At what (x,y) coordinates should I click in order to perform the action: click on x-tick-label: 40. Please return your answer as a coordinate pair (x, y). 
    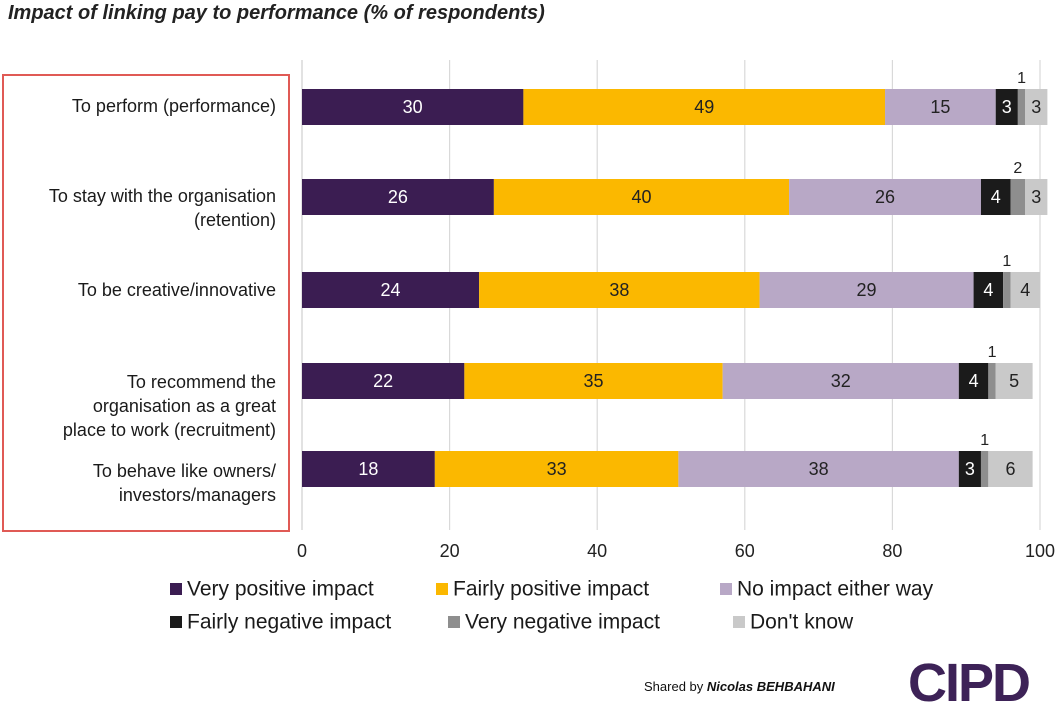
    Looking at the image, I should click on (597, 551).